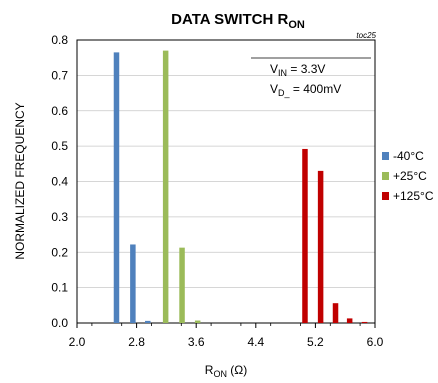 This screenshot has width=438, height=383. I want to click on vin-main: V, so click(274, 69).